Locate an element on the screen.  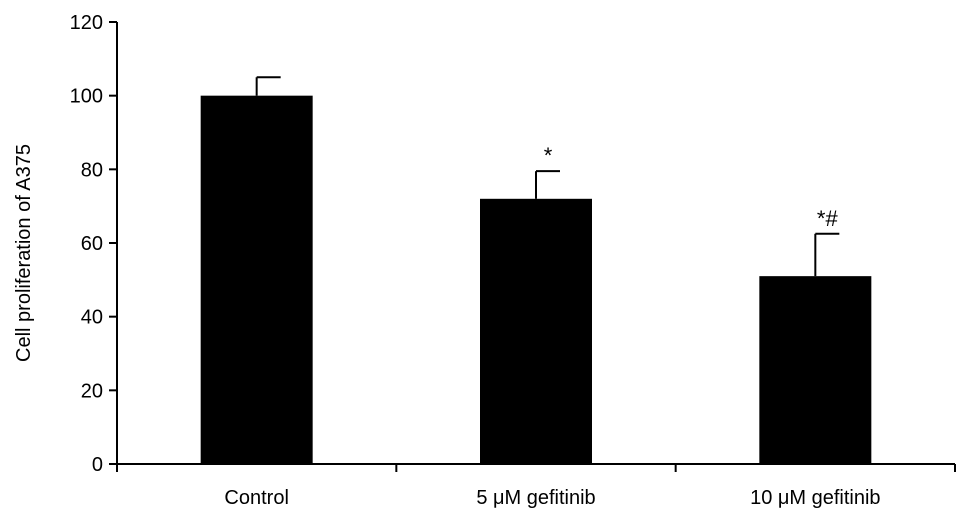
significance-marker: *# is located at coordinates (828, 218).